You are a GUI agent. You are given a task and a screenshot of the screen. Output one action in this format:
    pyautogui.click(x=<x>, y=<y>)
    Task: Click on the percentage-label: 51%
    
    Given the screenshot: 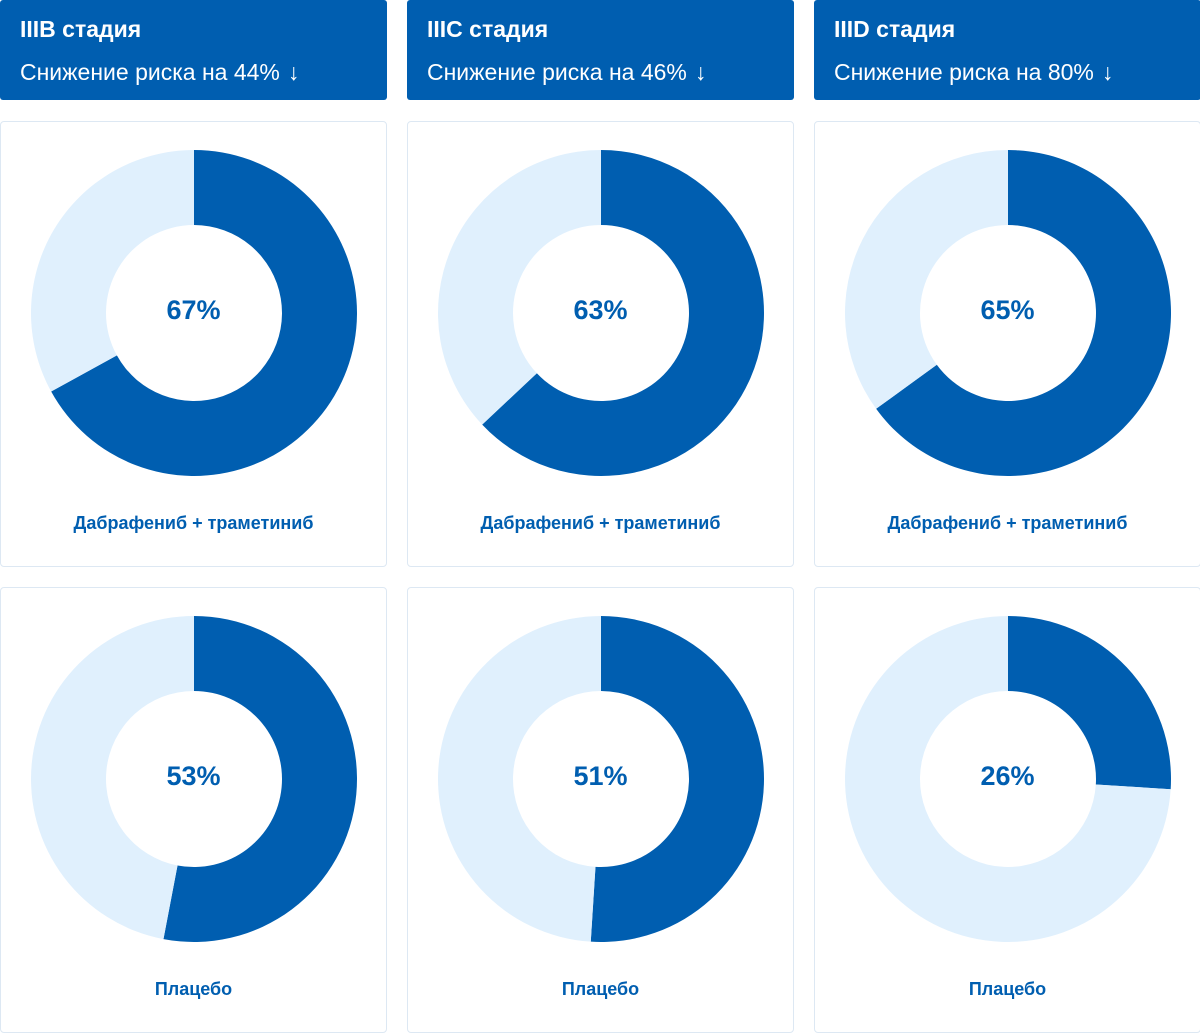 What is the action you would take?
    pyautogui.click(x=600, y=776)
    